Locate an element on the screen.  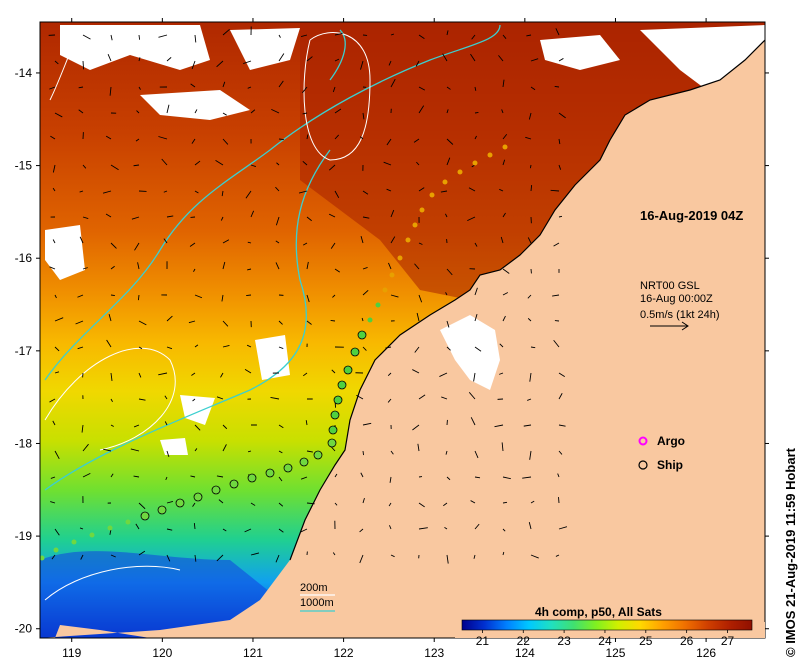
x-tick-label: 119 is located at coordinates (71, 653).